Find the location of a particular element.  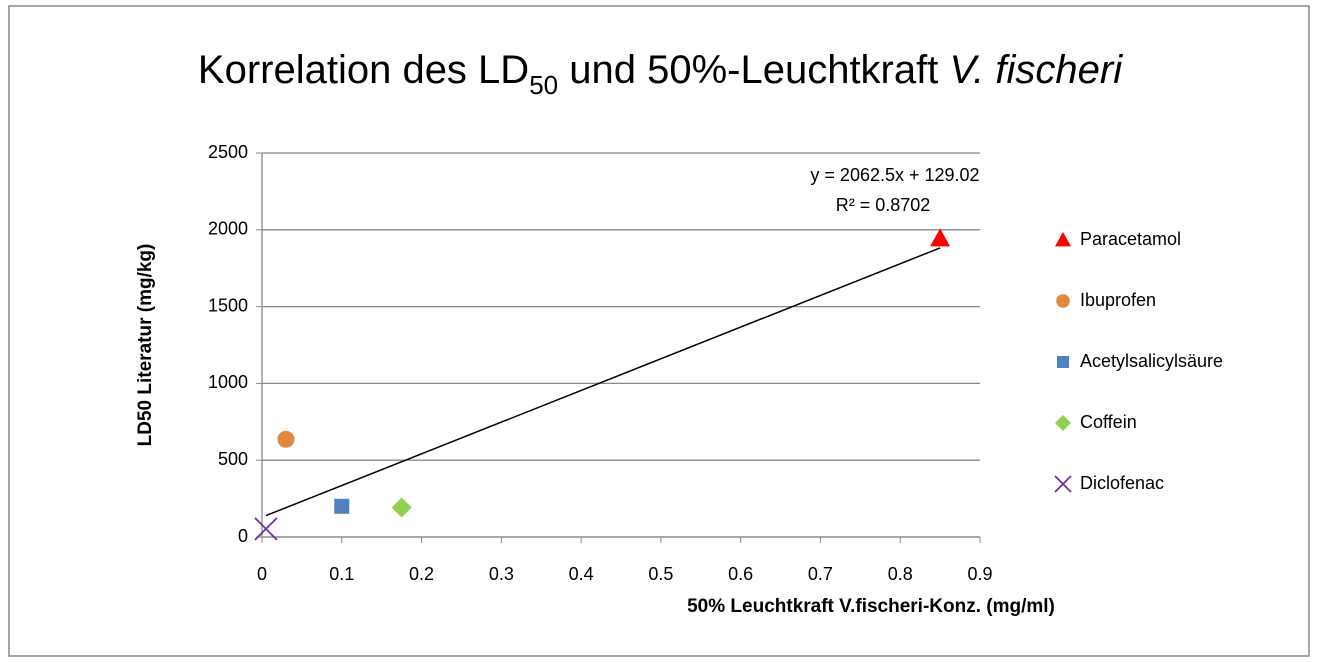

y-tick-label: 0 is located at coordinates (243, 536).